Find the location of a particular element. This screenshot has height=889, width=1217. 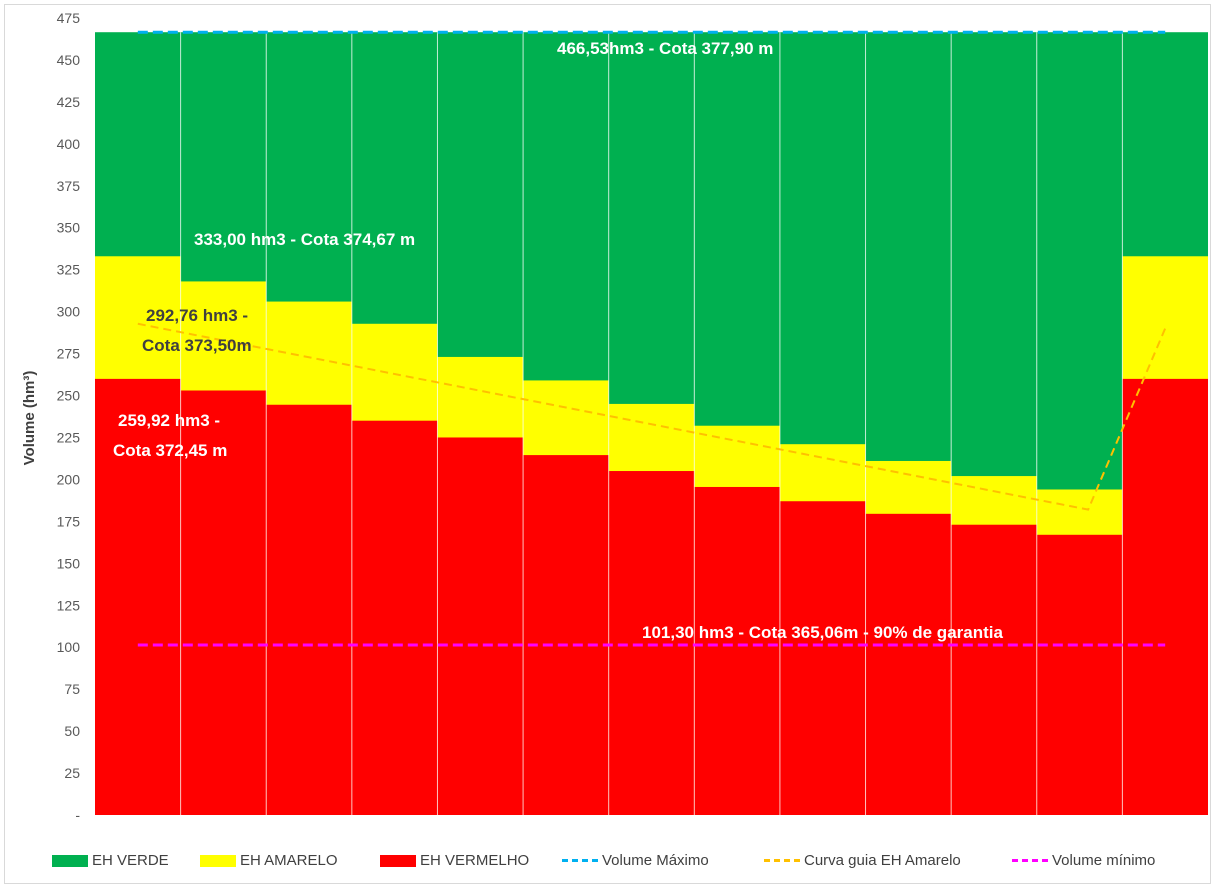

annotation-guia-line1: 292,76 hm3 - is located at coordinates (197, 315).